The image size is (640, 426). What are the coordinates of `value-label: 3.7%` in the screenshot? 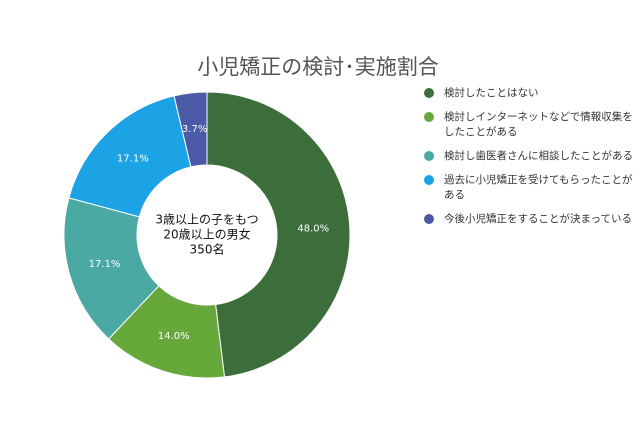 It's located at (194, 129).